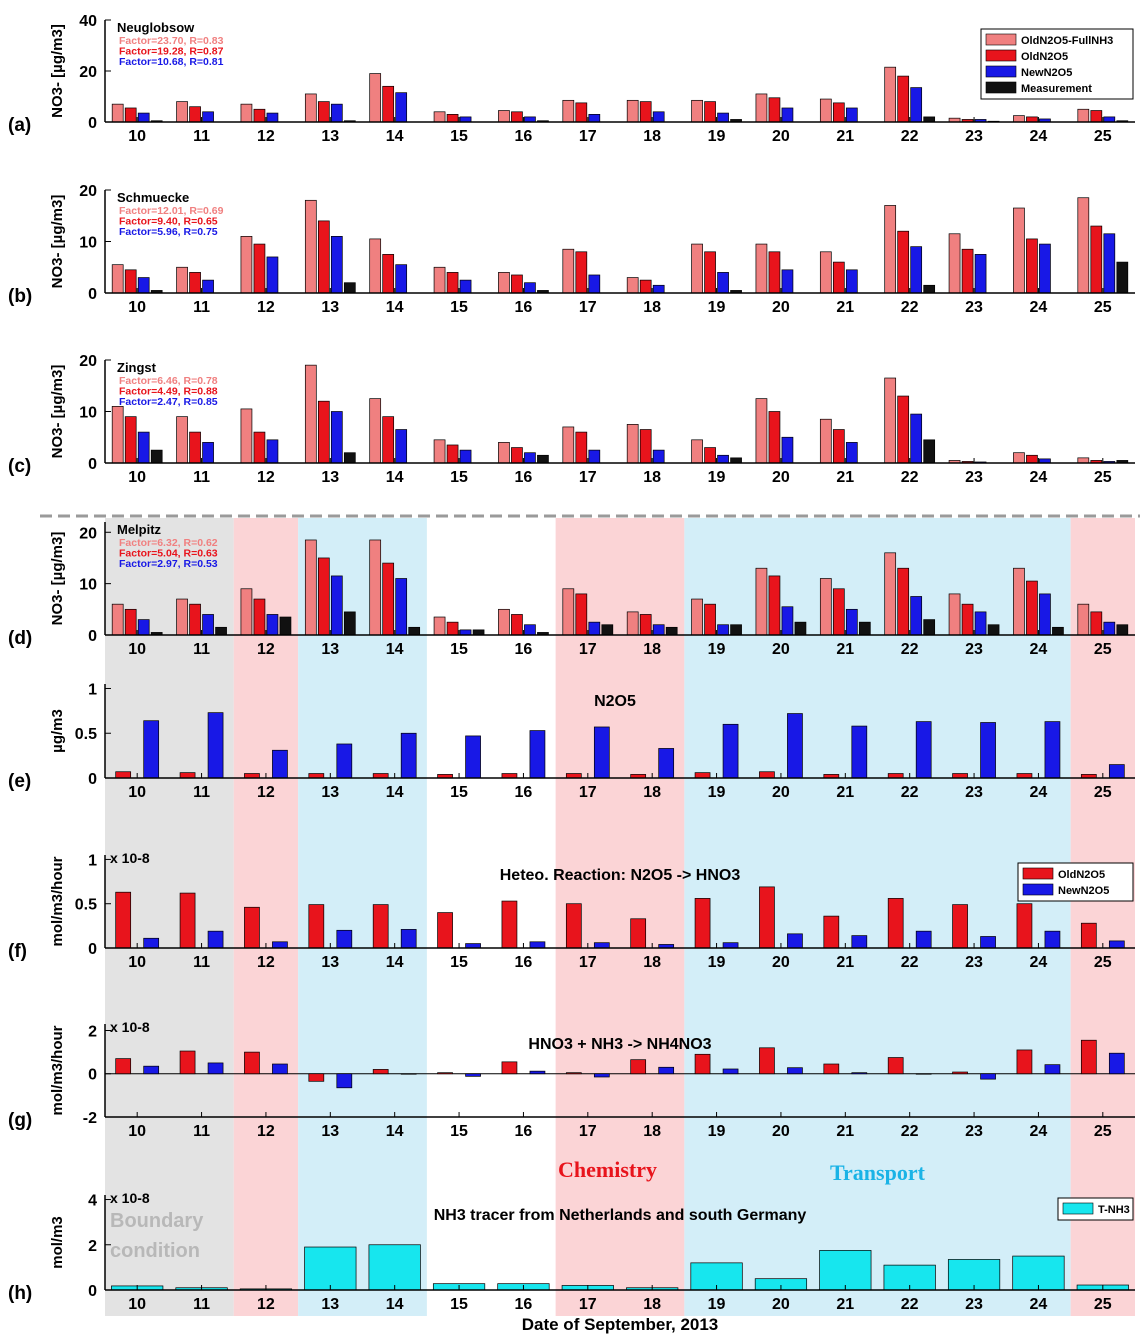 The image size is (1140, 1334). What do you see at coordinates (88, 72) in the screenshot?
I see `y-tick-label: 20` at bounding box center [88, 72].